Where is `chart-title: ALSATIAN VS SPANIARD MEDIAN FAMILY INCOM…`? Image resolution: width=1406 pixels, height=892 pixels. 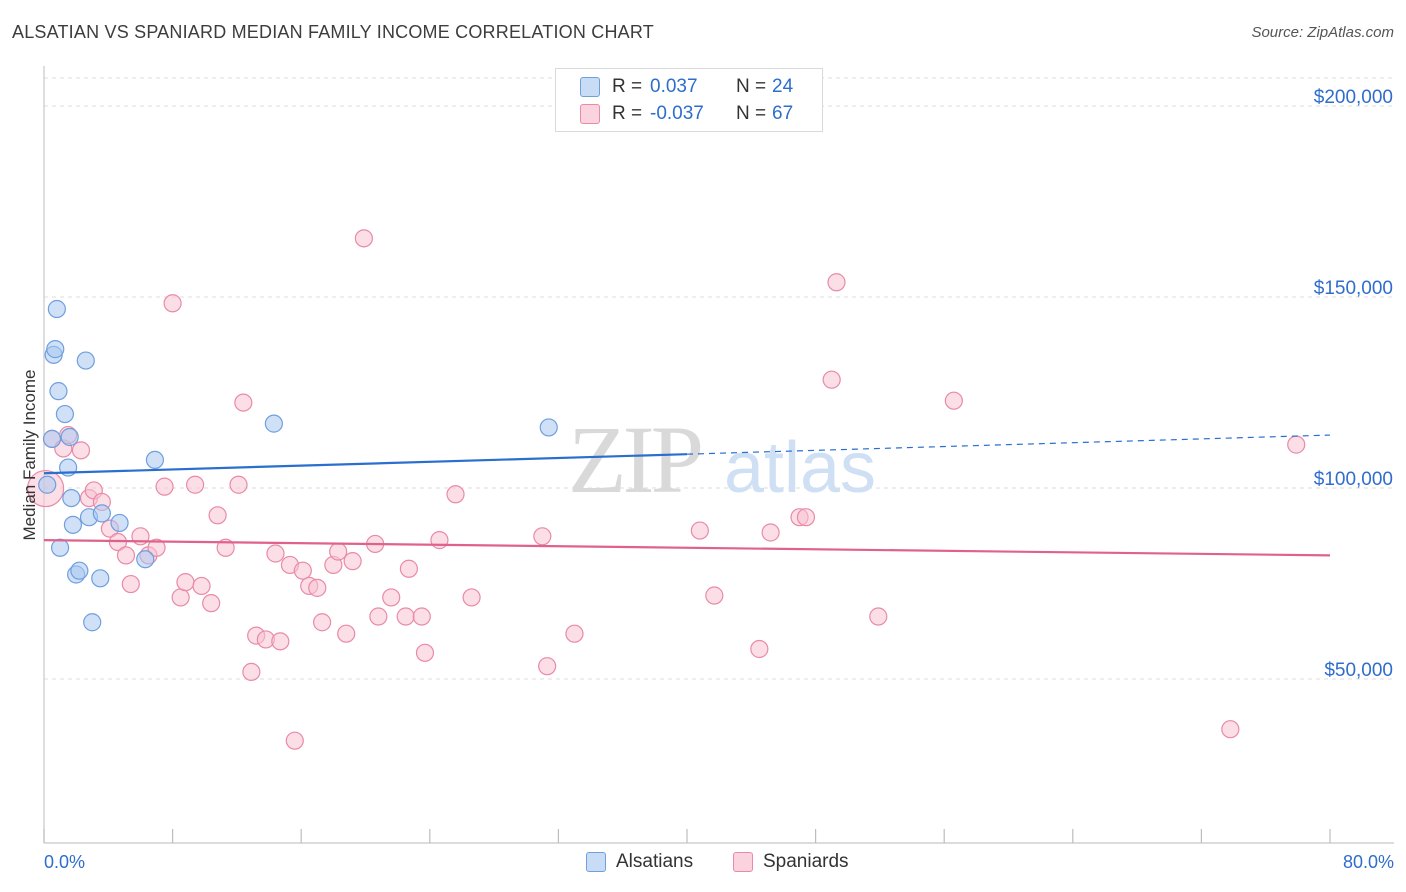
chart-title: ALSATIAN VS SPANIARD MEDIAN FAMILY INCOM… is located at coordinates (333, 32).